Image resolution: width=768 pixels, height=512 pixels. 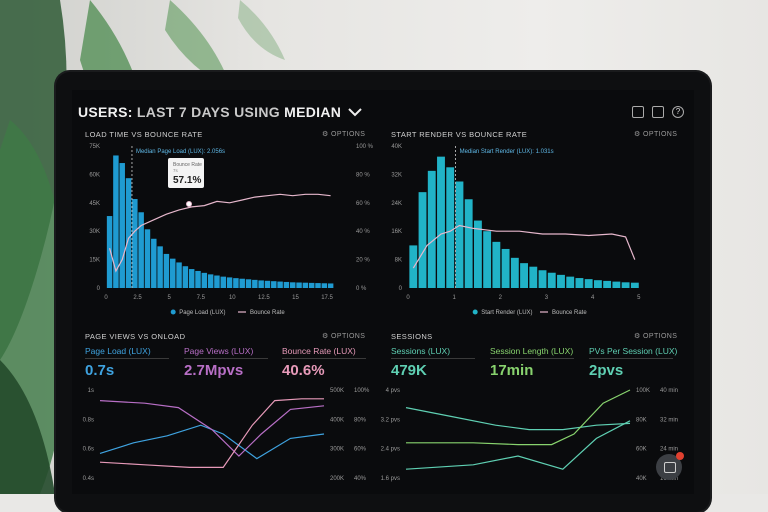 What do you see at coordinates (678, 112) in the screenshot?
I see `help-icon: ?` at bounding box center [678, 112].